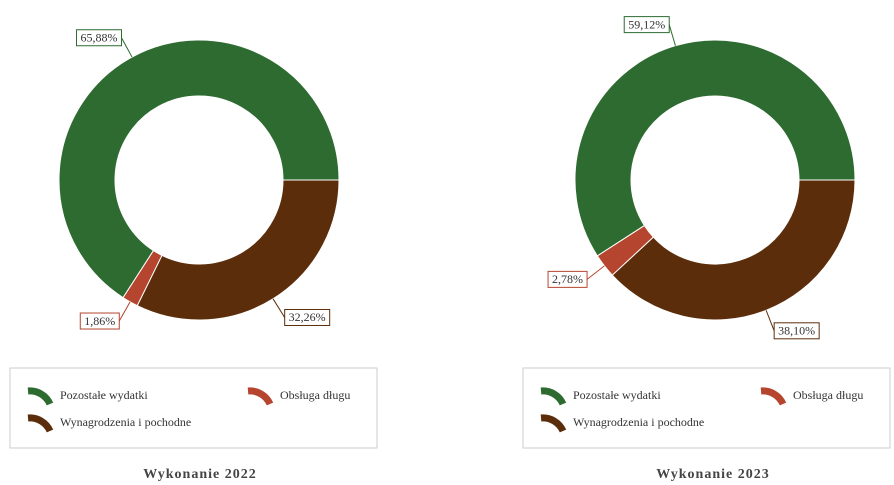  Describe the element at coordinates (712, 474) in the screenshot. I see `chart-title: Wykonanie 2023` at that location.